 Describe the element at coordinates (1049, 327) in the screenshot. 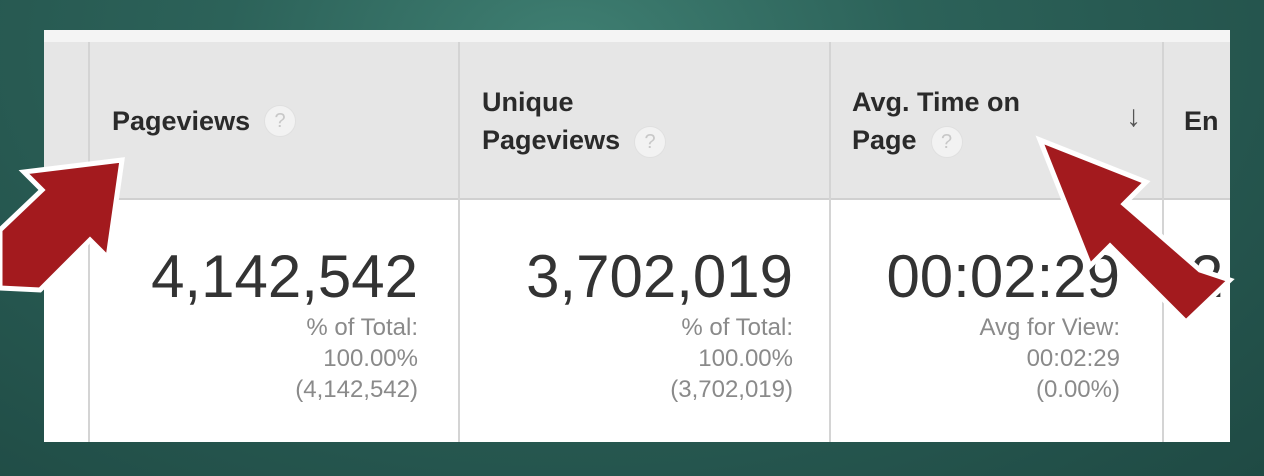

I see `avg-time-label: Avg for View:` at that location.